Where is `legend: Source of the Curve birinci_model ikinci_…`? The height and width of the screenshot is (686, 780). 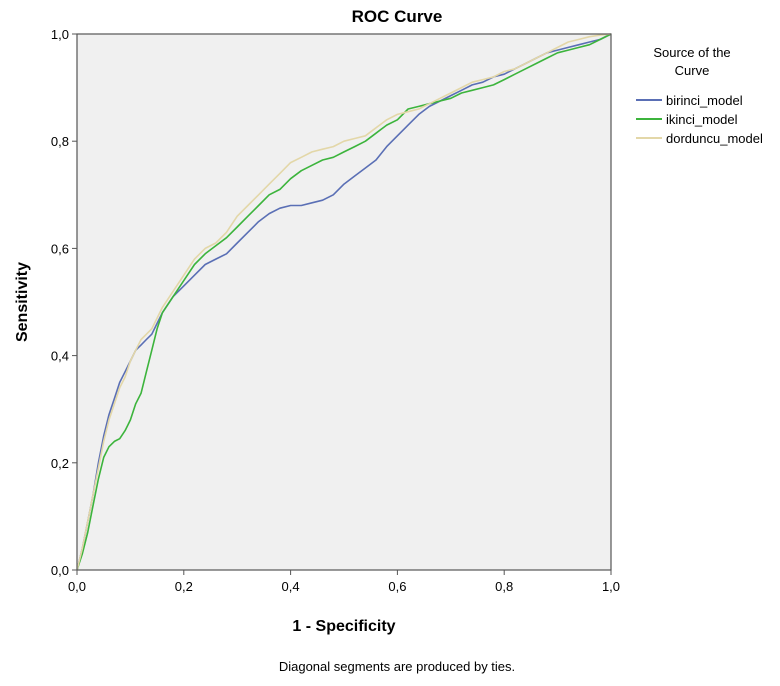 legend: Source of the Curve birinci_model ikinci_… is located at coordinates (699, 95).